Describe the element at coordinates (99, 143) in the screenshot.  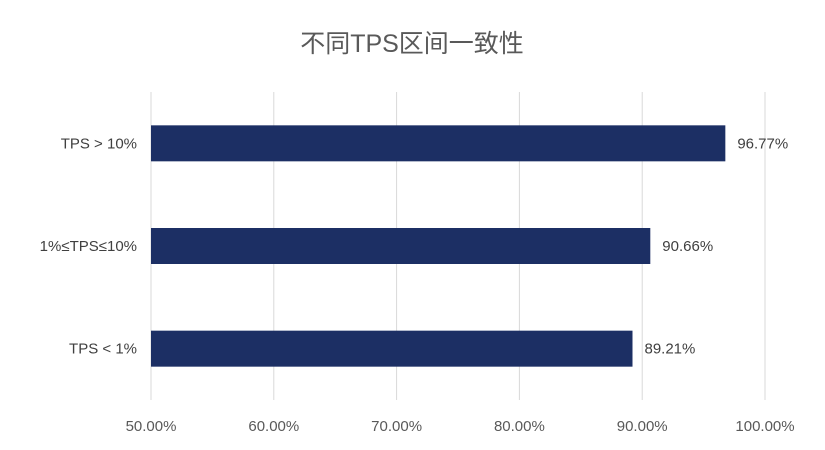
I see `category-label: TPS > 10%` at that location.